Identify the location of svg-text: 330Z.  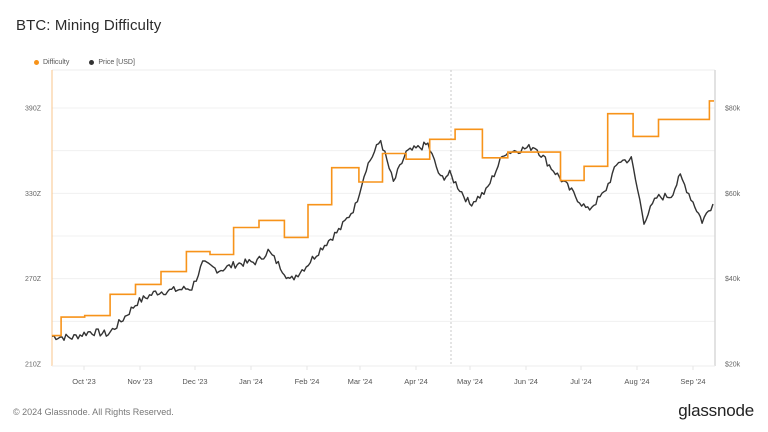
(33, 194).